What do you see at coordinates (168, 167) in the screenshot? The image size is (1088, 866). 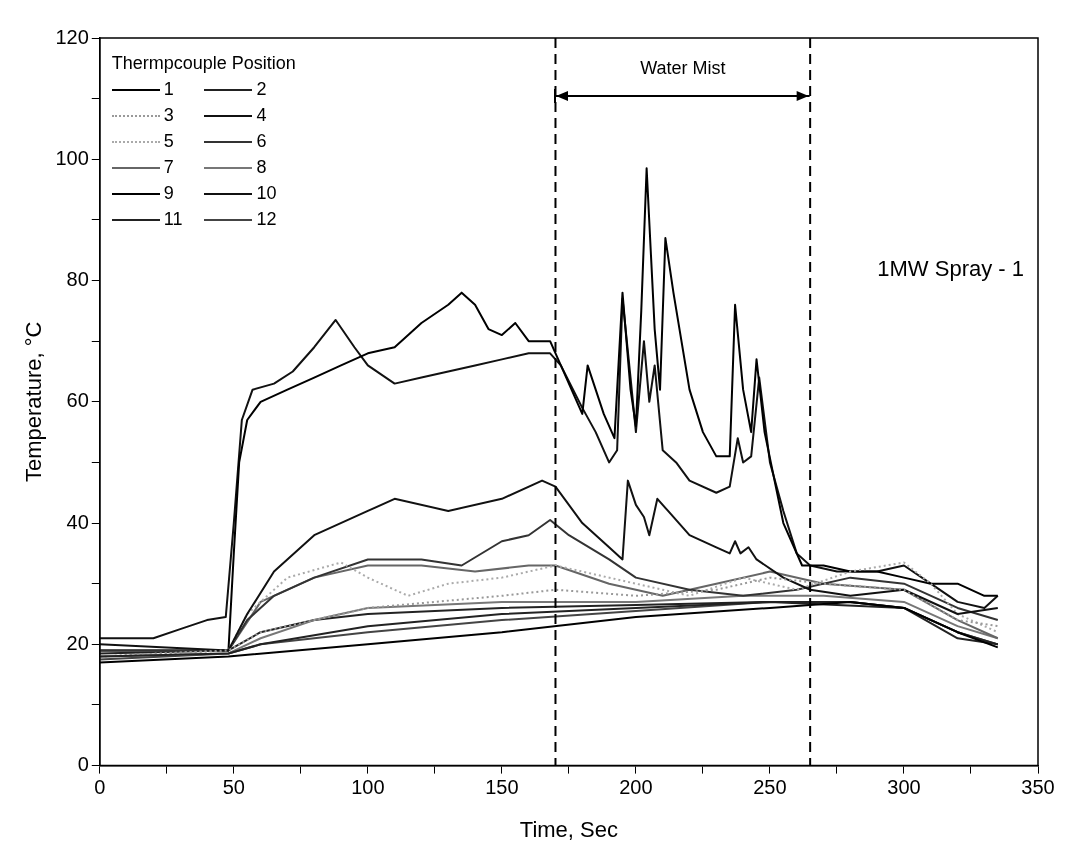 I see `legend-label: 7` at bounding box center [168, 167].